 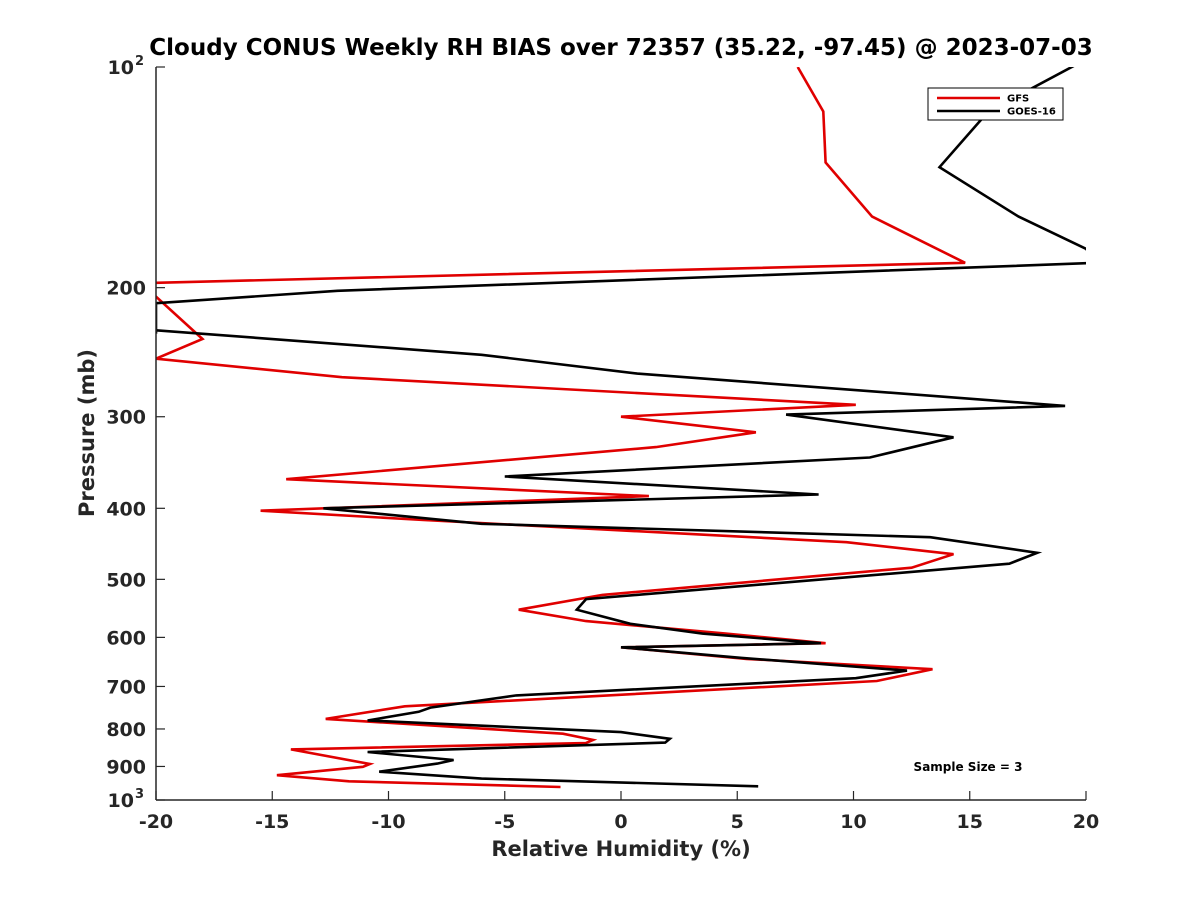 What do you see at coordinates (1018, 99) in the screenshot?
I see `legend-label: GFS` at bounding box center [1018, 99].